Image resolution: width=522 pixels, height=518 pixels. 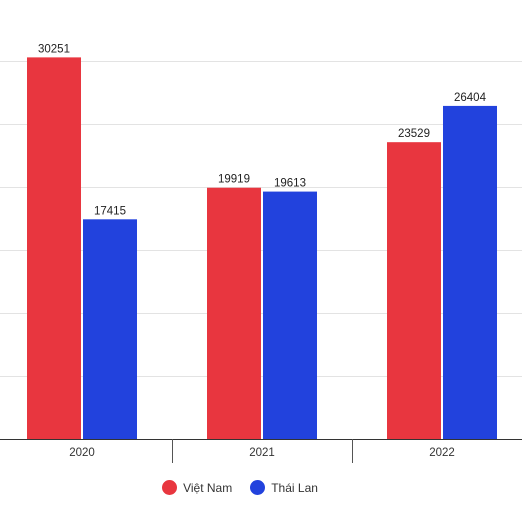 What do you see at coordinates (290, 184) in the screenshot?
I see `value-label-2021-series-2: 19613` at bounding box center [290, 184].